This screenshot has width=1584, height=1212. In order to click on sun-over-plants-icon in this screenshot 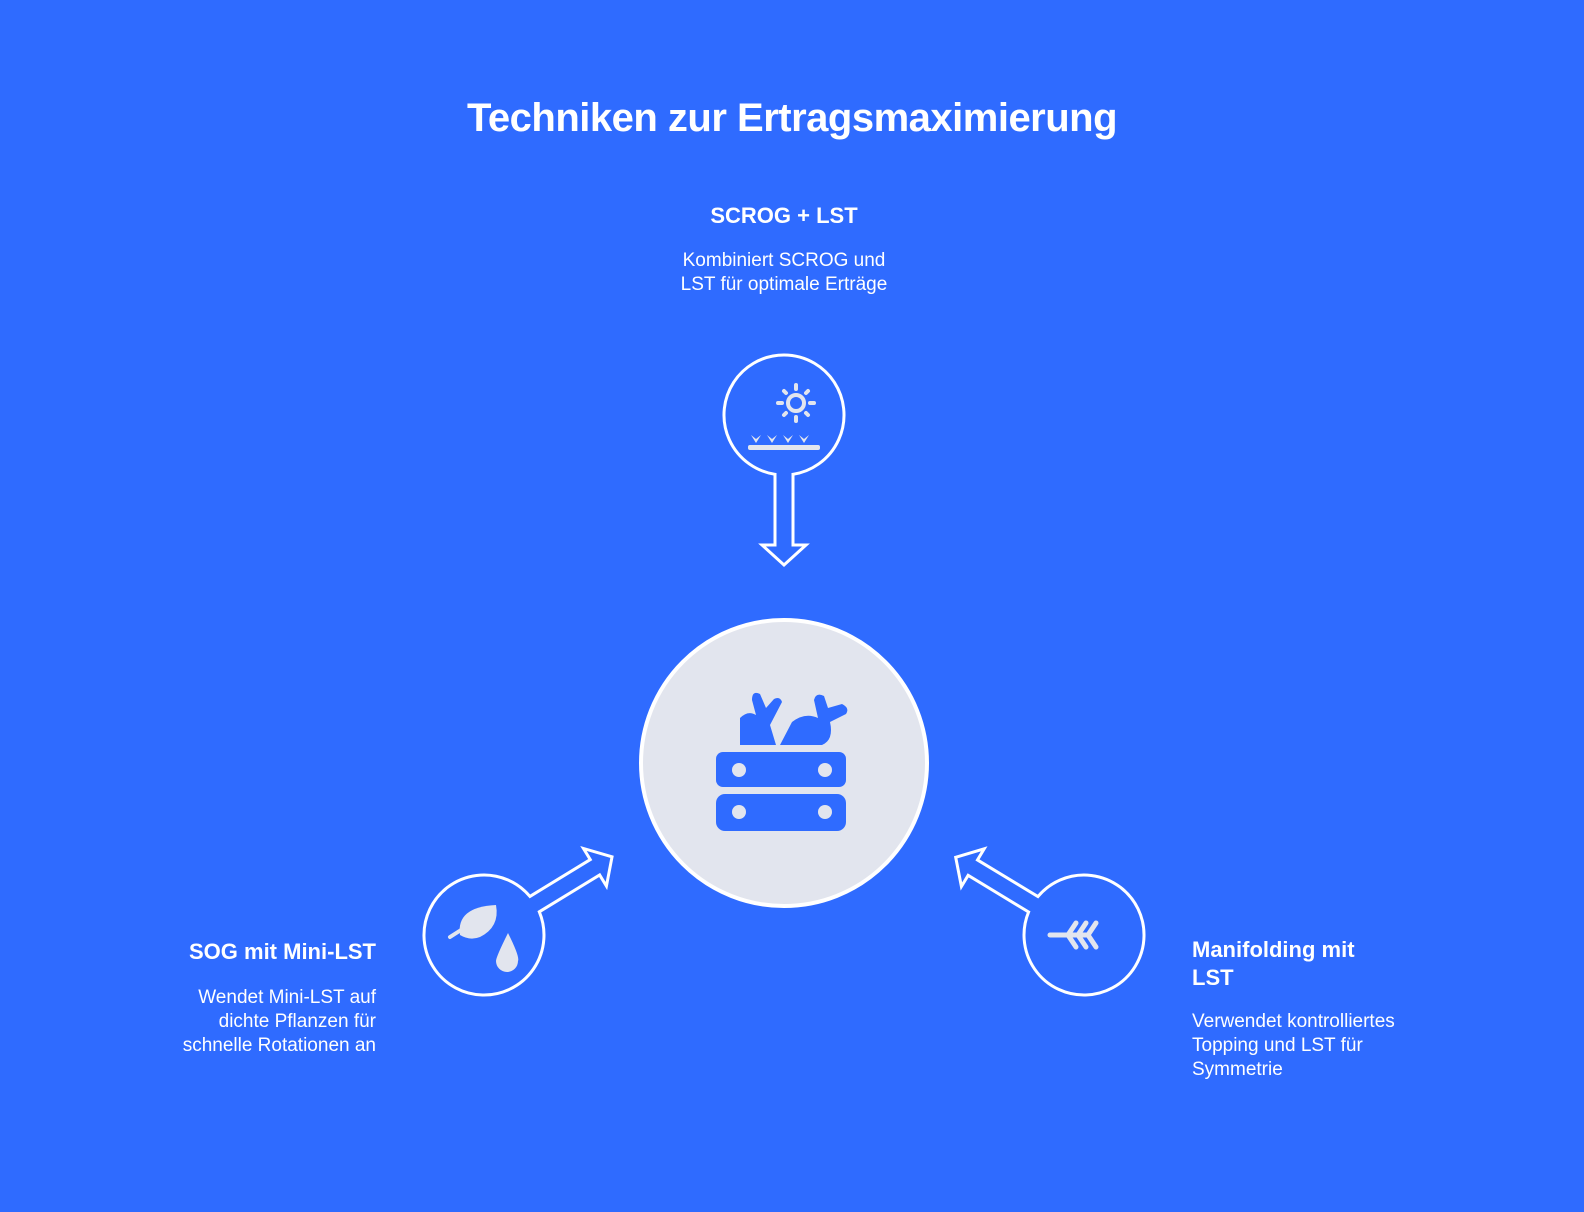, I will do `click(784, 416)`.